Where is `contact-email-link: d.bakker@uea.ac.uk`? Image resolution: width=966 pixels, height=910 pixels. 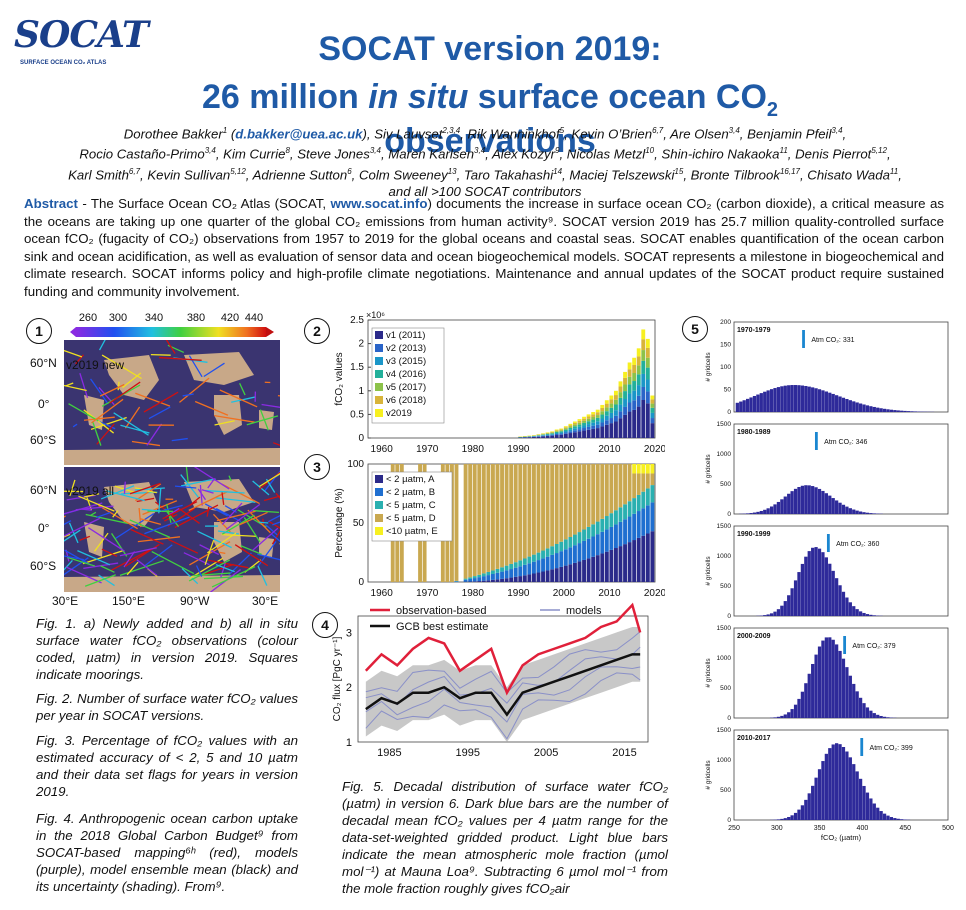
contact-email-link: d.bakker@uea.ac.uk is located at coordinates (299, 134).